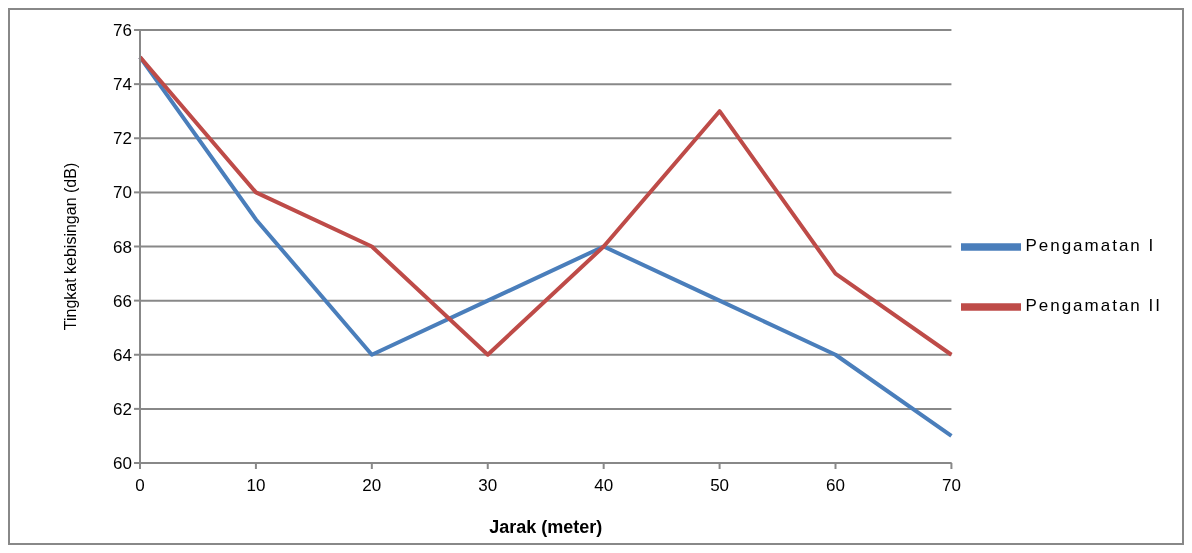  What do you see at coordinates (256, 486) in the screenshot?
I see `x-tick-label: 10` at bounding box center [256, 486].